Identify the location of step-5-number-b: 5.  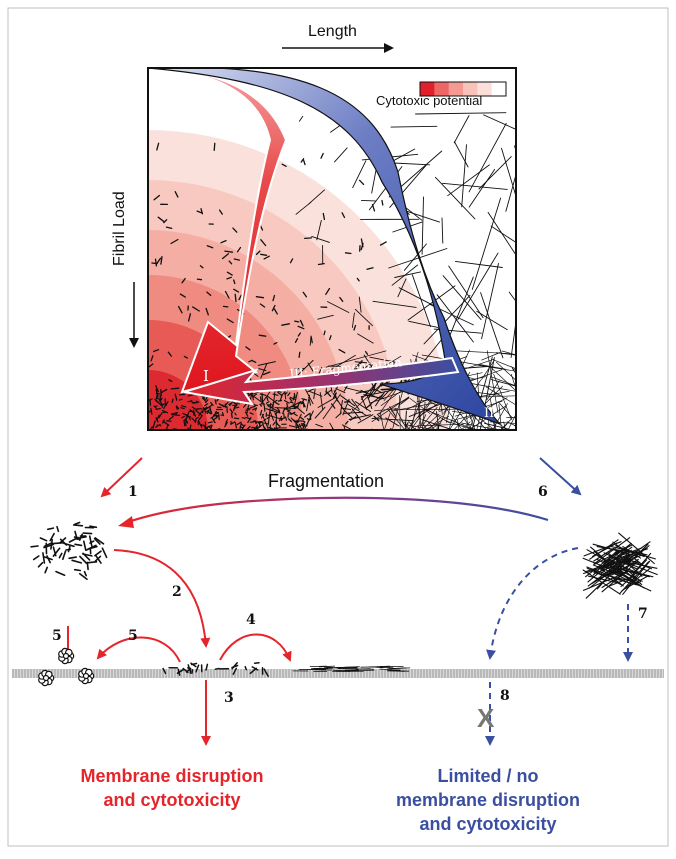
(133, 636).